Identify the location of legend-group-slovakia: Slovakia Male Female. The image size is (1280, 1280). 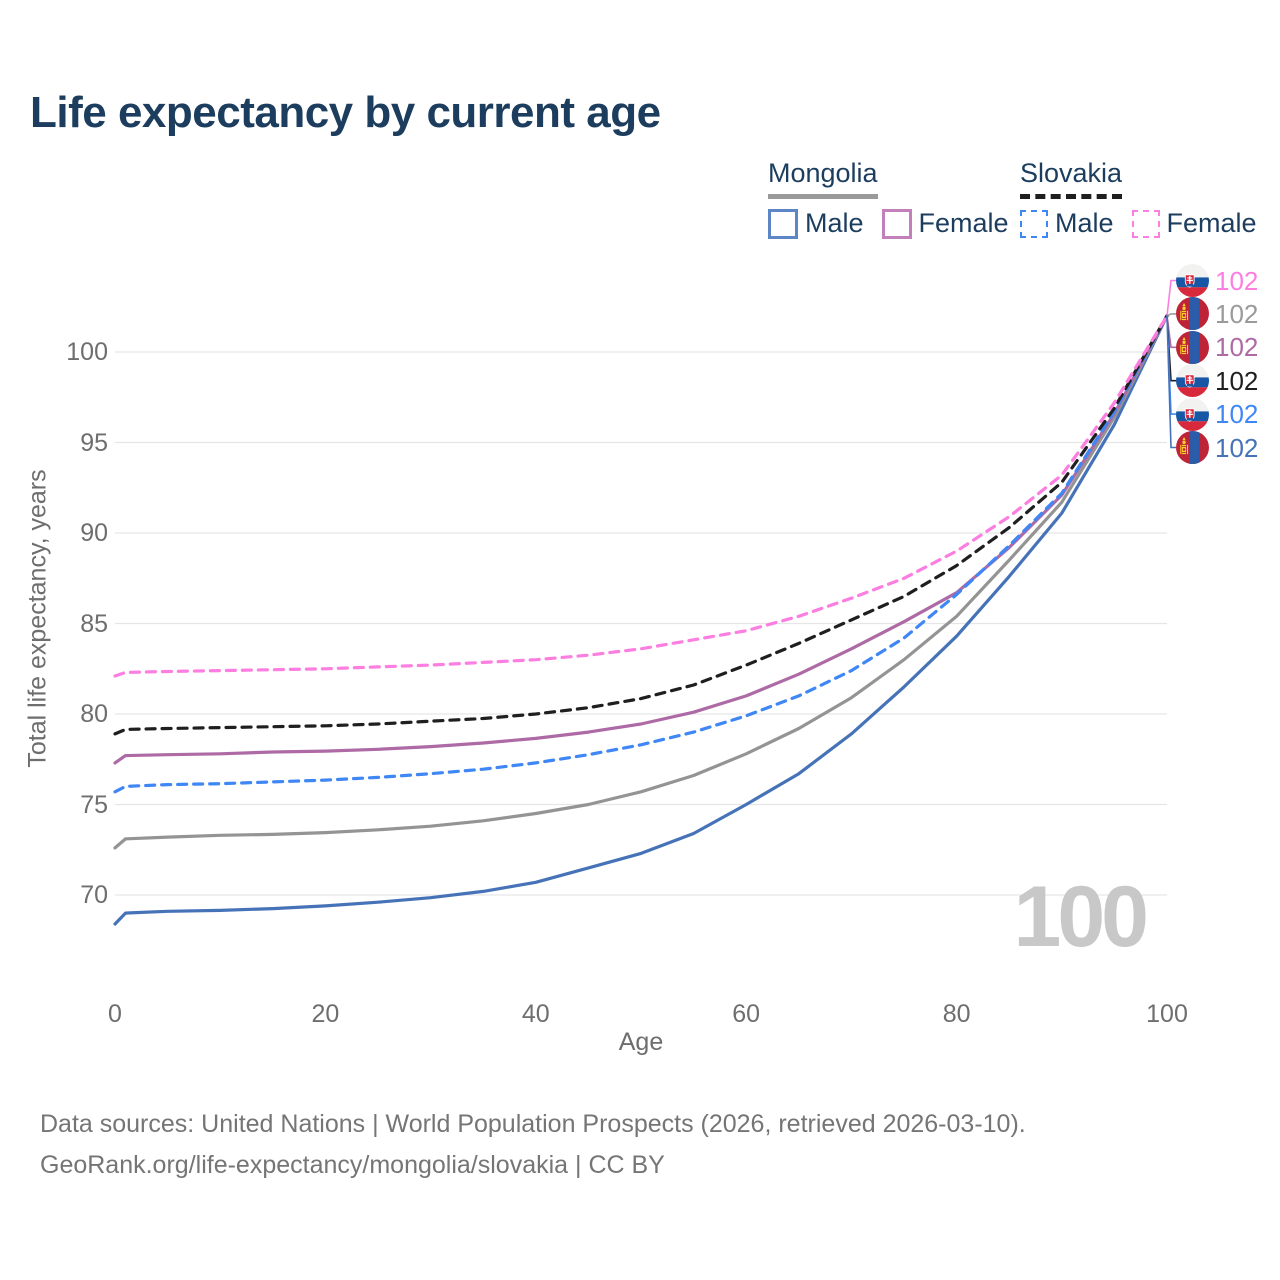
(1138, 198).